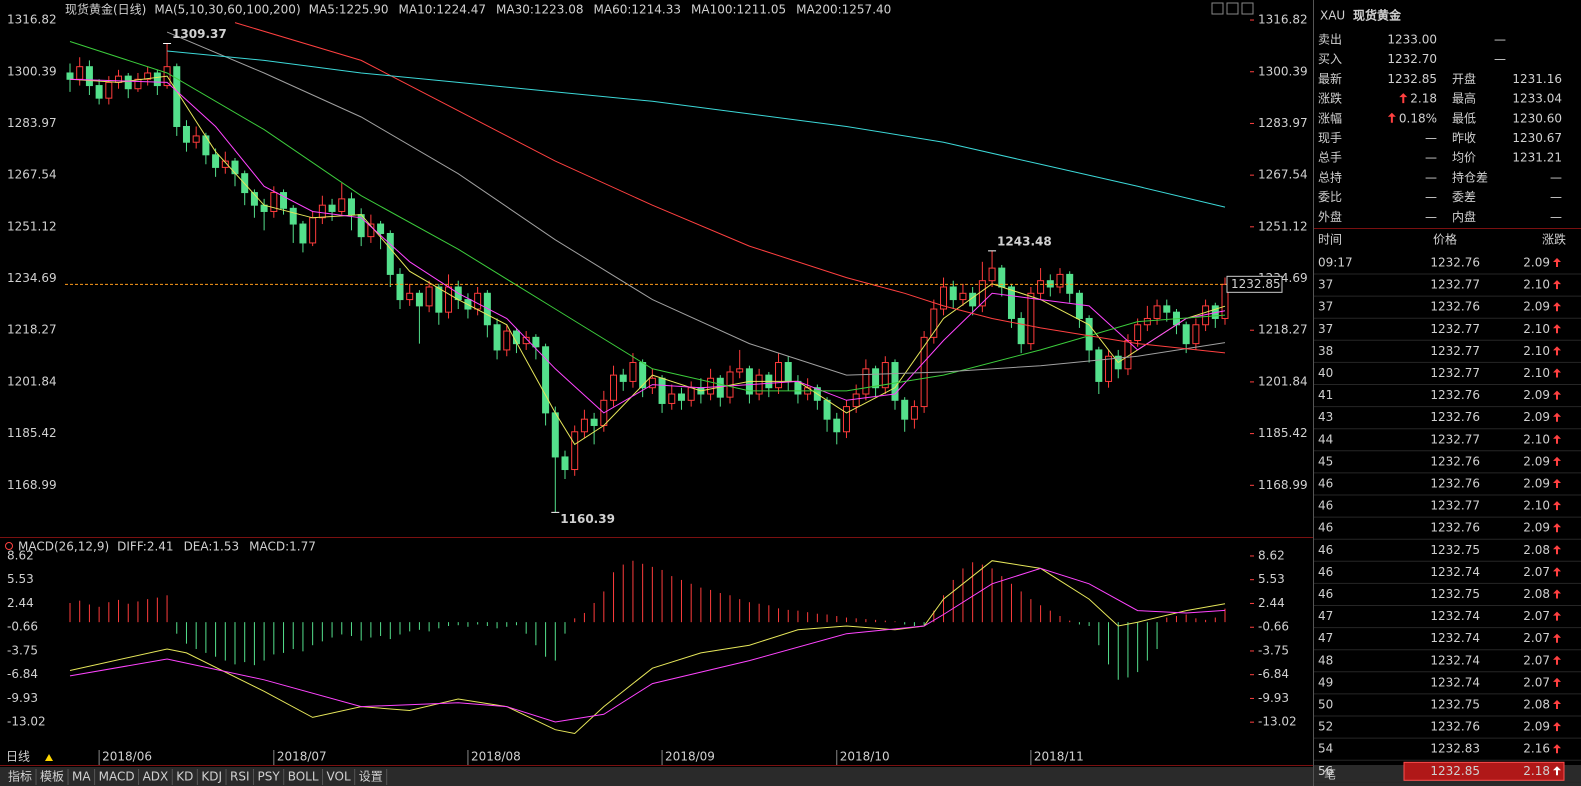 This screenshot has width=1581, height=786. I want to click on tick-highlight, so click(1484, 771).